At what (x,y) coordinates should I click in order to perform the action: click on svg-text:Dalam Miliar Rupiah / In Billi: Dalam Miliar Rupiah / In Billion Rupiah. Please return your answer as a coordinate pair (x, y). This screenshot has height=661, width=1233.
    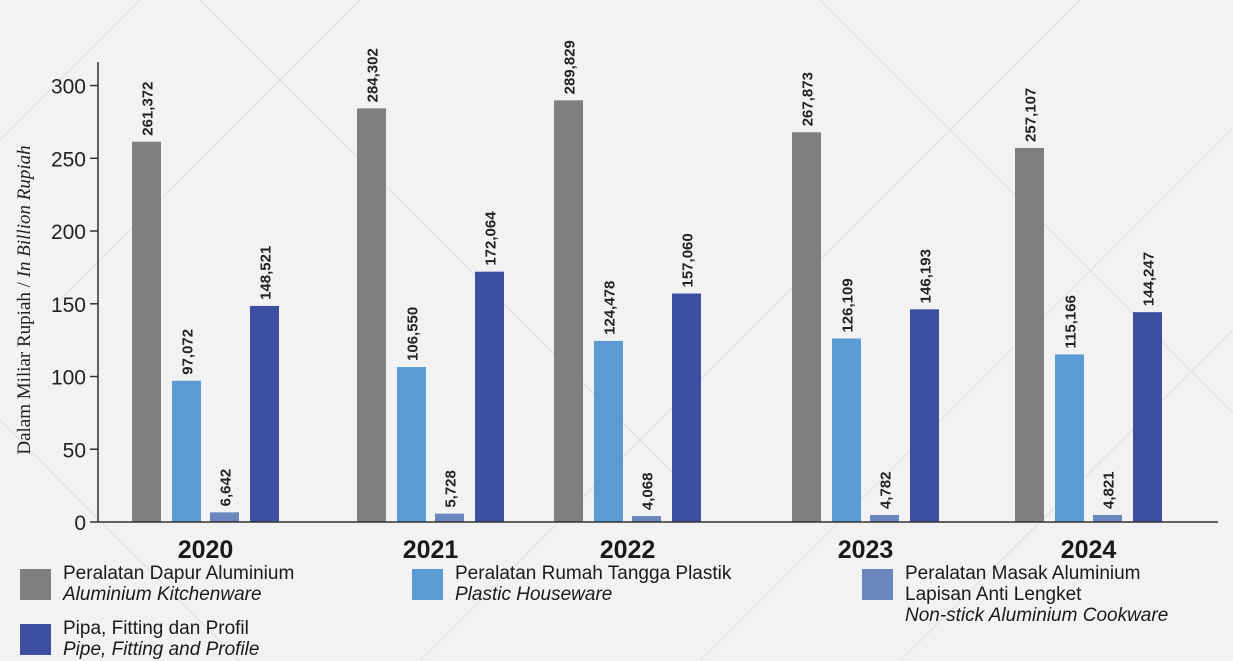
    Looking at the image, I should click on (24, 299).